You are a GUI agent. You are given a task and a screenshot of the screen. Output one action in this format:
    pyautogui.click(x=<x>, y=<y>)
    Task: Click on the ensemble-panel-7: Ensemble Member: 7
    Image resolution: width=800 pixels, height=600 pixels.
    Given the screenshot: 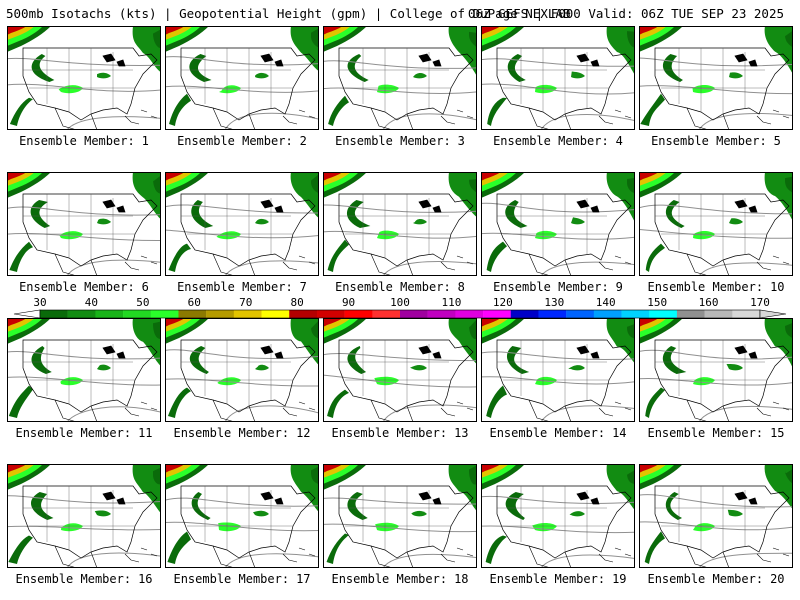 What is the action you would take?
    pyautogui.click(x=242, y=234)
    